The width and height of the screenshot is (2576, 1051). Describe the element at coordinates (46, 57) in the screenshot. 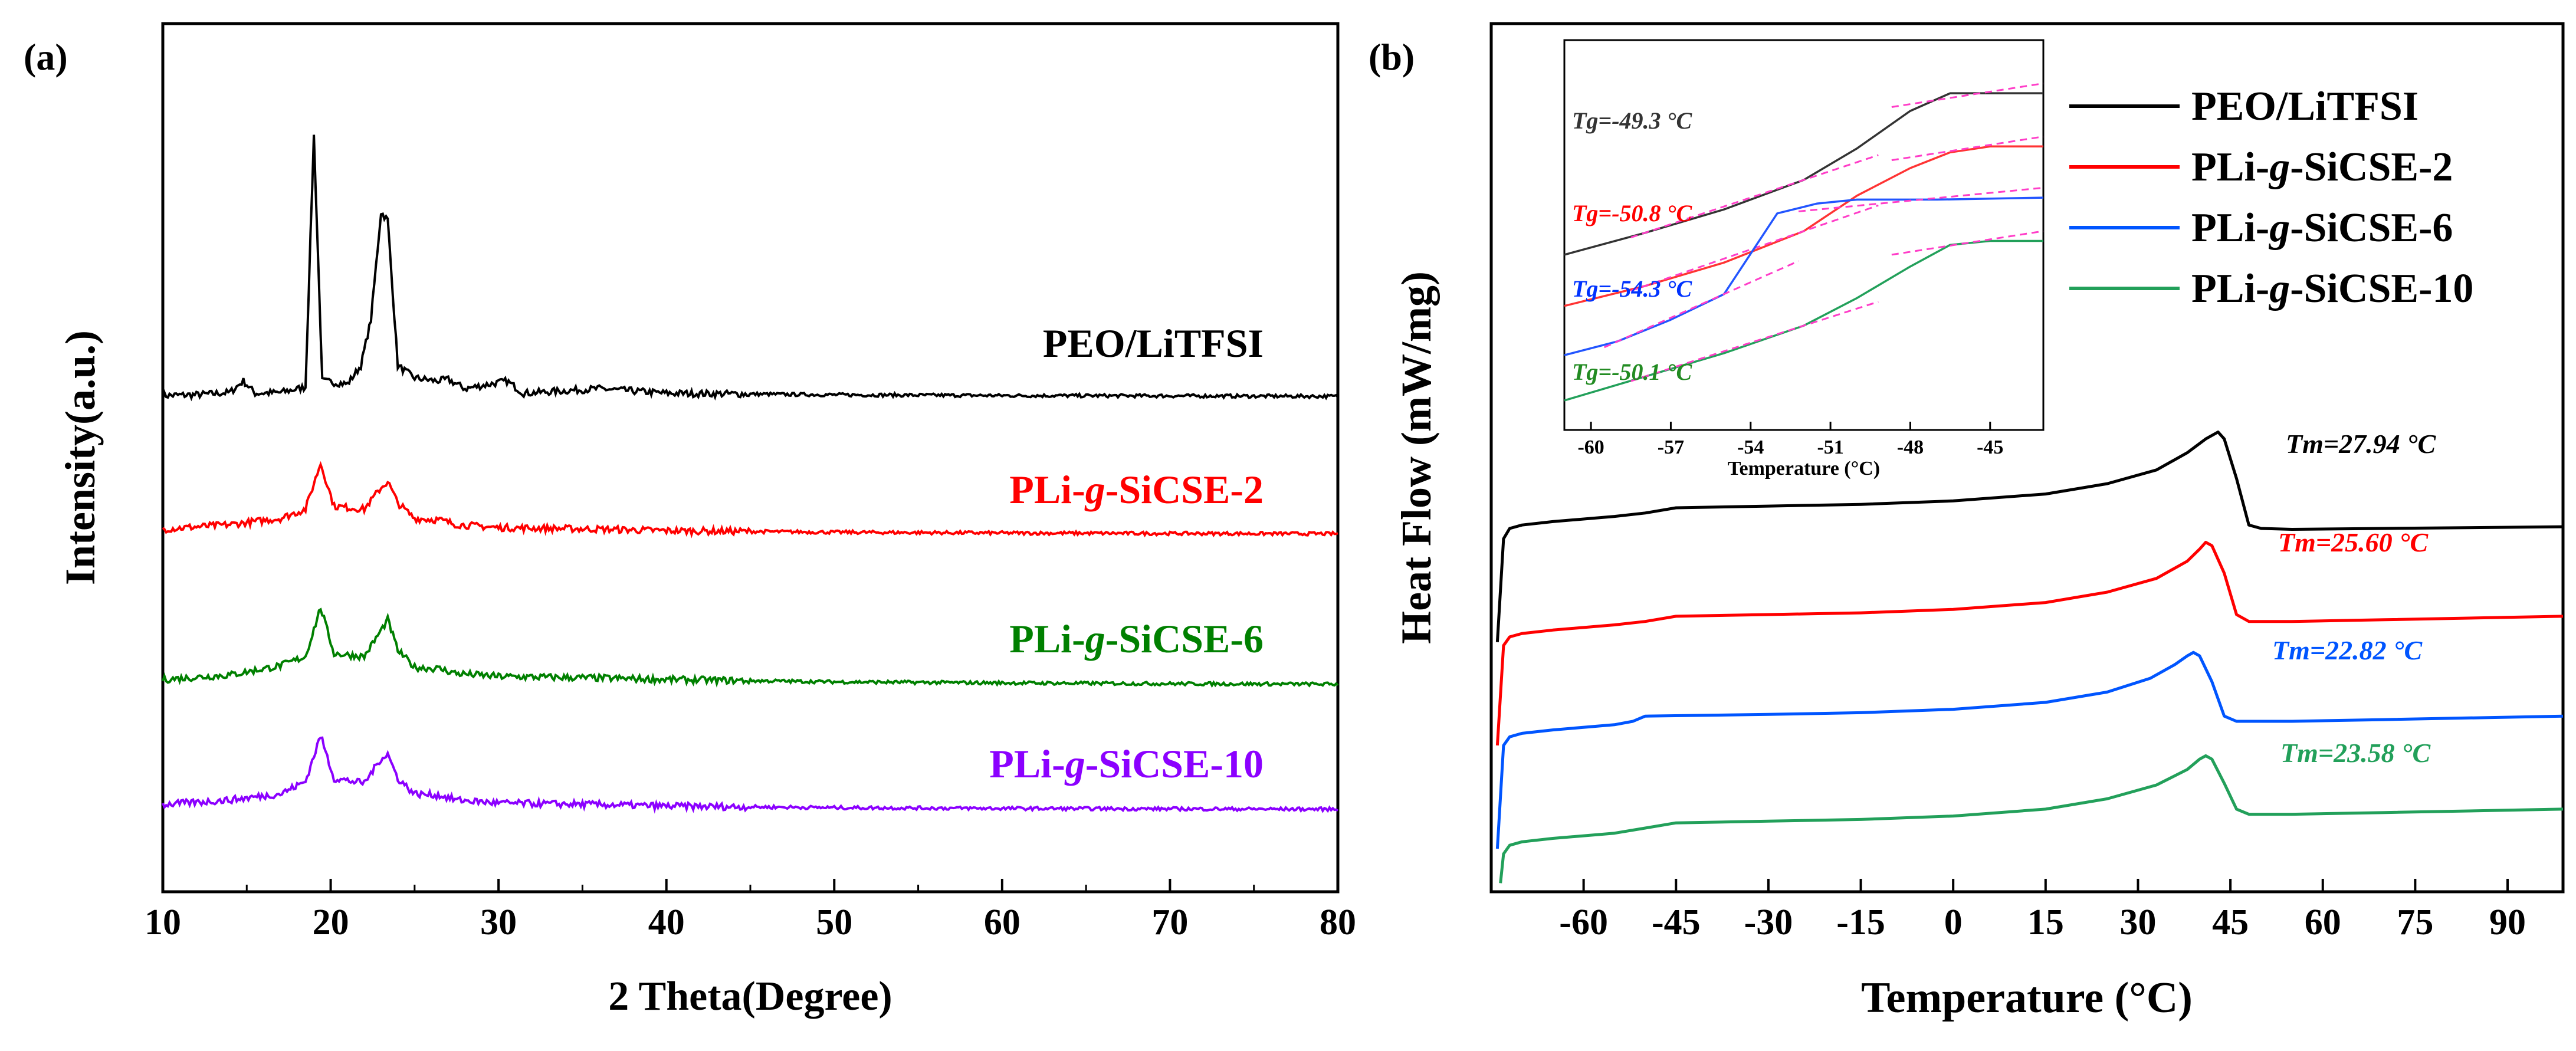

I see `panel-a-label: (a)` at that location.